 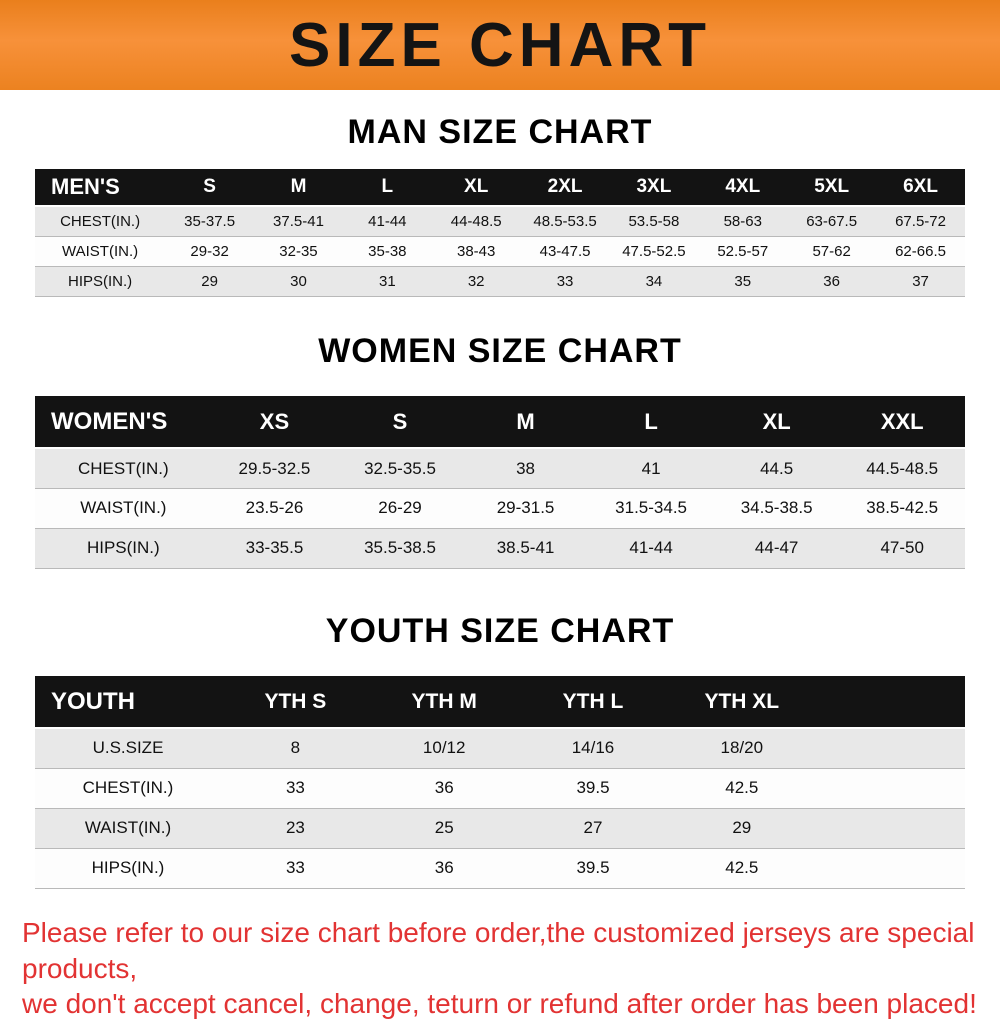 I want to click on measurement-label: U.S.SIZE, so click(x=128, y=748).